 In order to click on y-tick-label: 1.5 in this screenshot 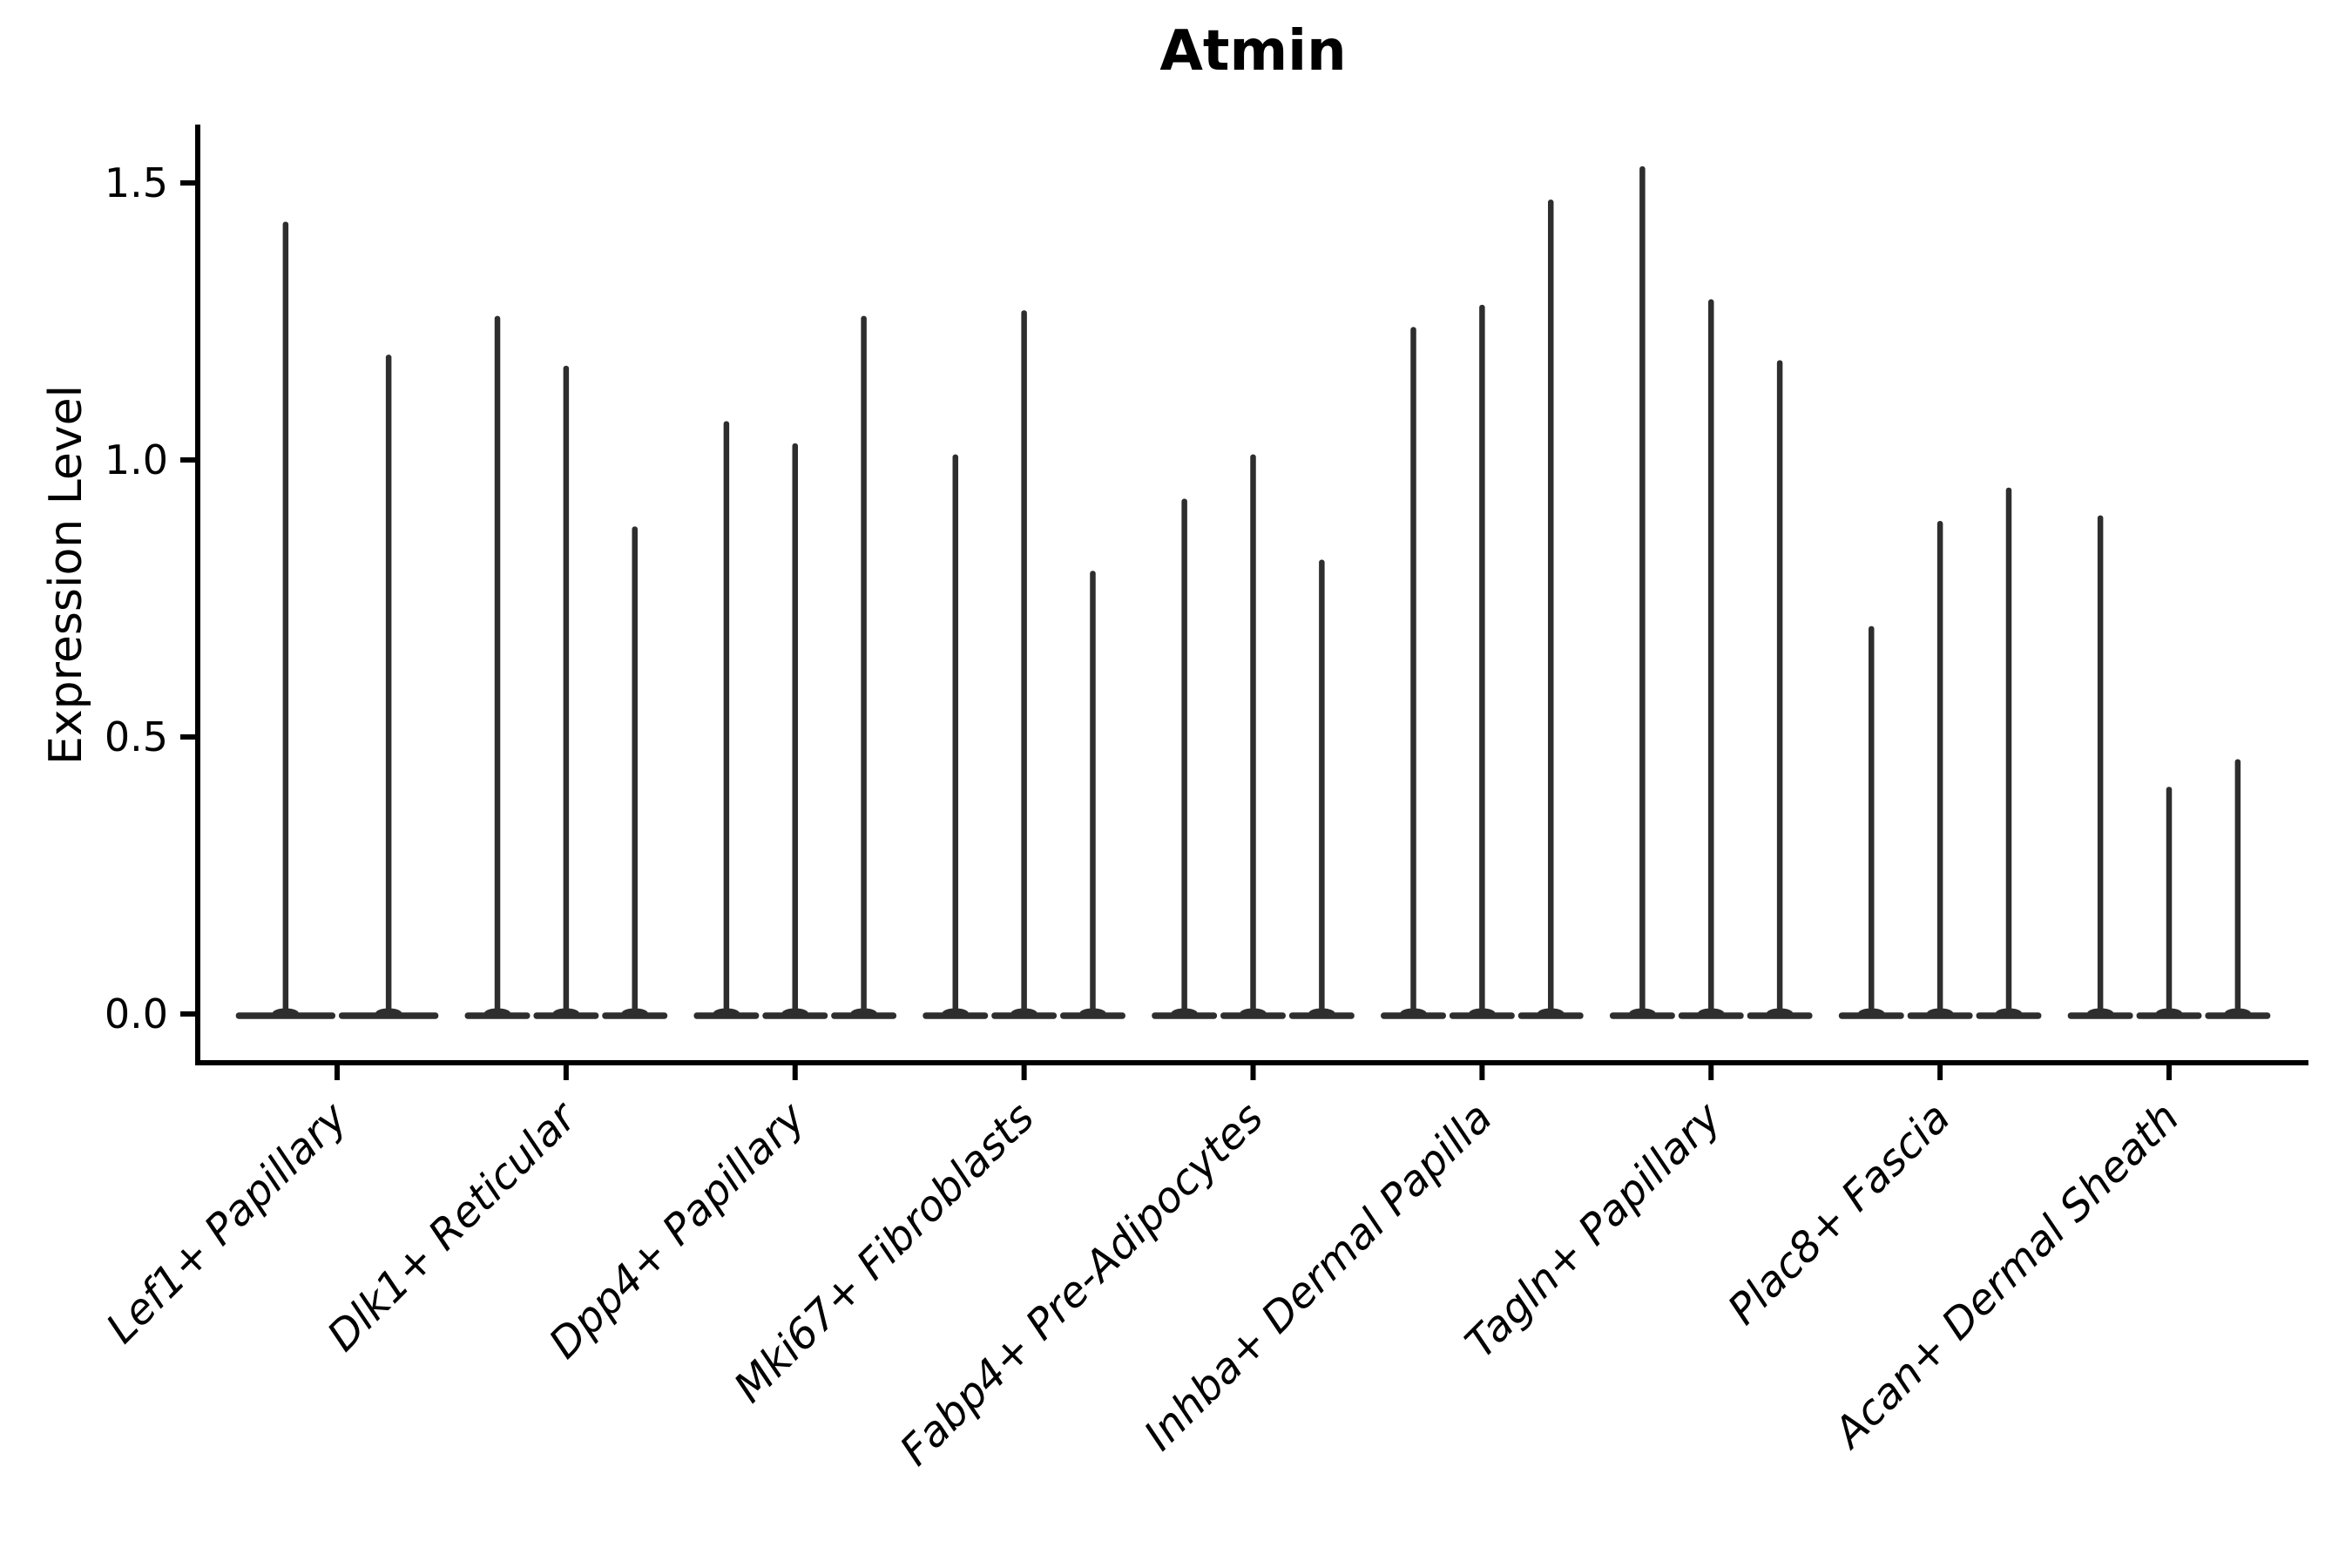, I will do `click(136, 182)`.